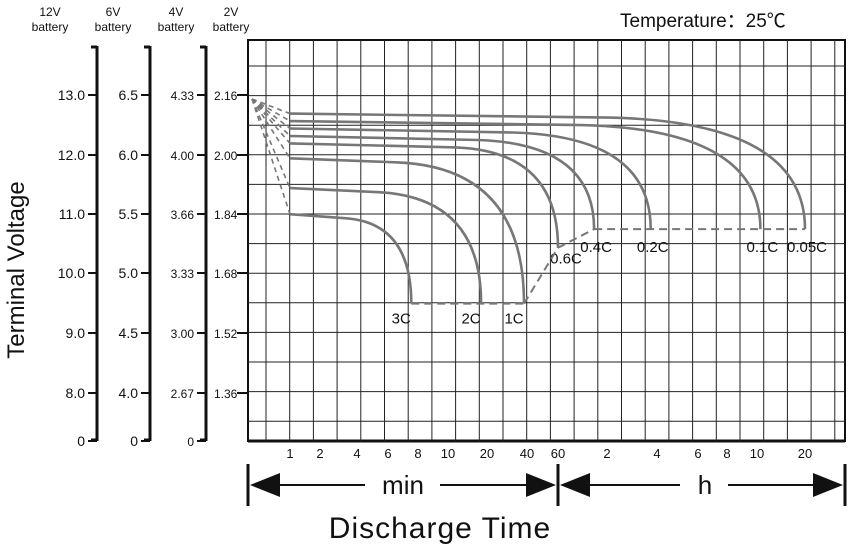  What do you see at coordinates (226, 96) in the screenshot?
I see `scale-tick-label: 2.16` at bounding box center [226, 96].